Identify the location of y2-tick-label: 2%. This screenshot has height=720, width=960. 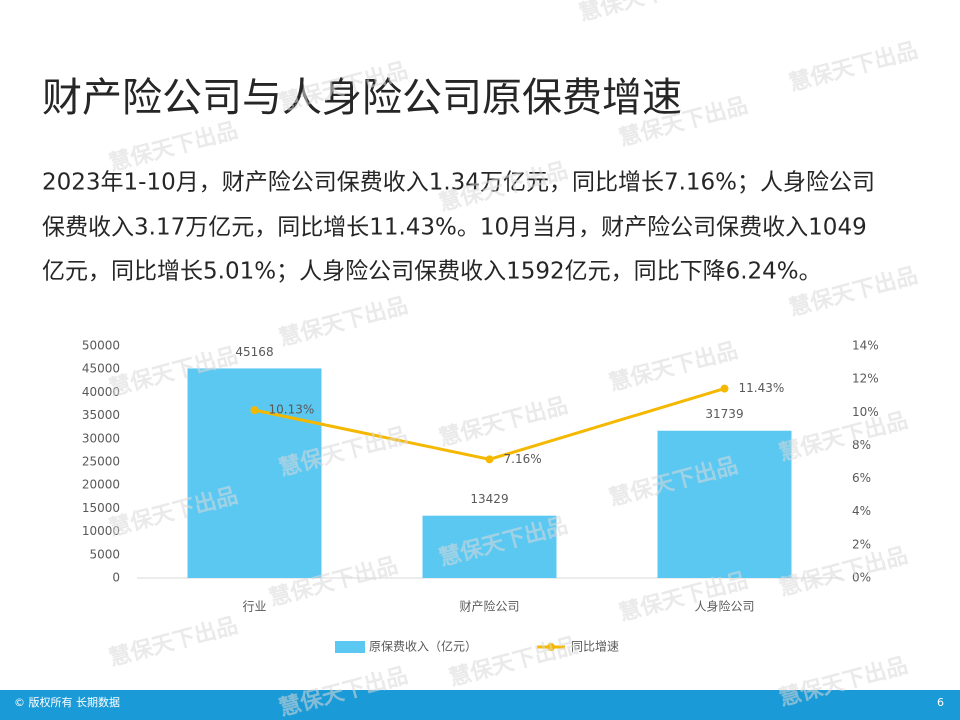
(861, 544).